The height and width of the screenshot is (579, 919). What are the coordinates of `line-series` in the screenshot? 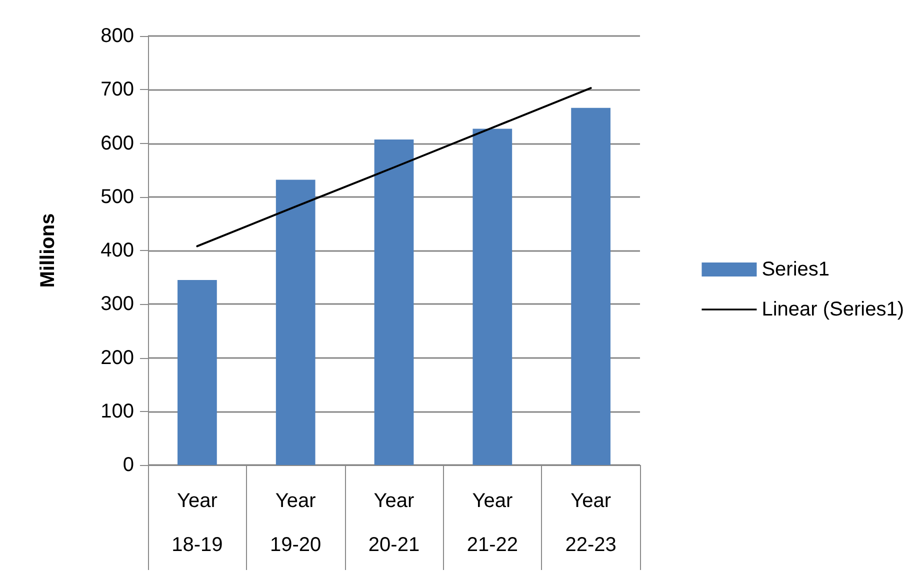 It's located at (394, 167).